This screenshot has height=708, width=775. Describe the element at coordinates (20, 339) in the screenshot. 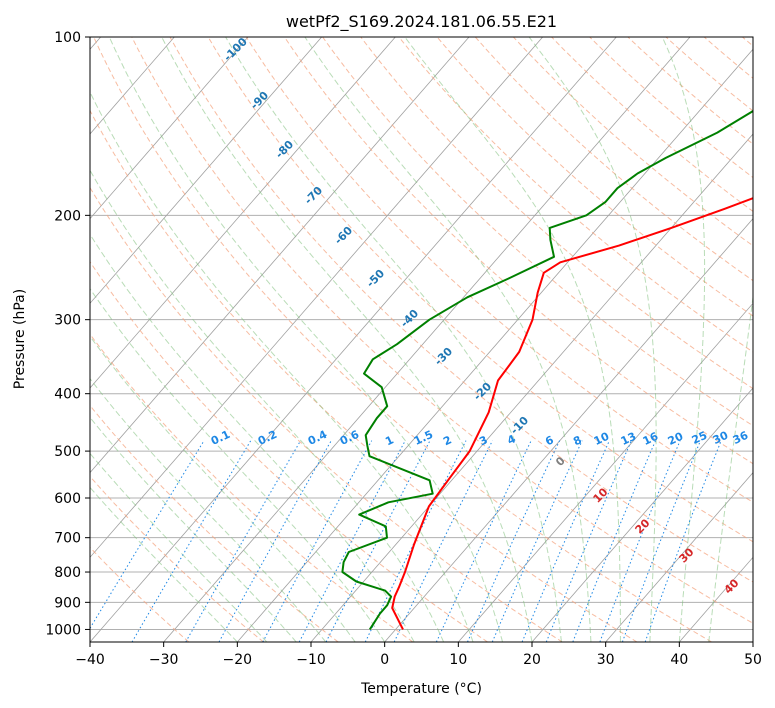

I see `y-axis-title: Pressure (hPa)` at that location.